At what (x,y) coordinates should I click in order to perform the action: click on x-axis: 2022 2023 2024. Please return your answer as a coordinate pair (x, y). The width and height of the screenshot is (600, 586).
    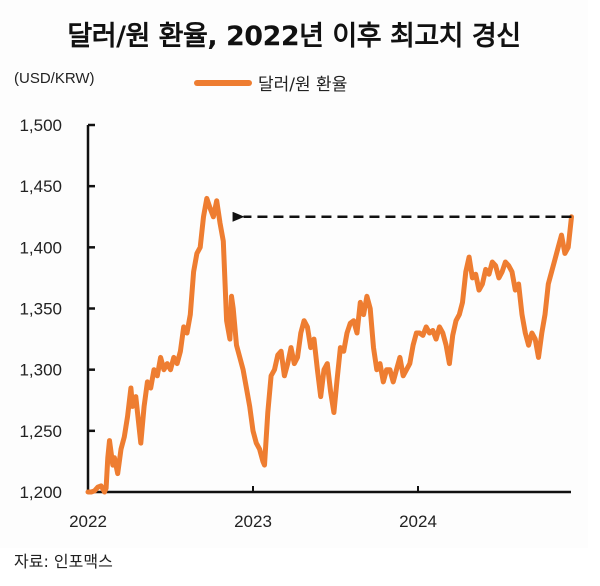
    Looking at the image, I should click on (320, 508).